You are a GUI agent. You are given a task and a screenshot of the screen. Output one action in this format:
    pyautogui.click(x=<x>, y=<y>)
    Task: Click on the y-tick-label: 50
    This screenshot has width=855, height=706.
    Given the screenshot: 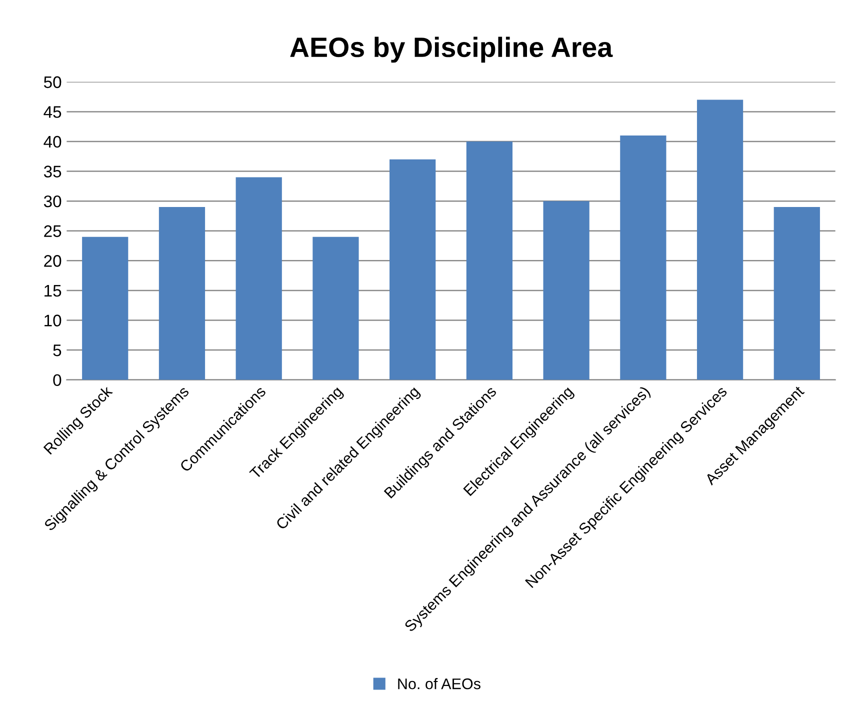 What is the action you would take?
    pyautogui.click(x=53, y=82)
    